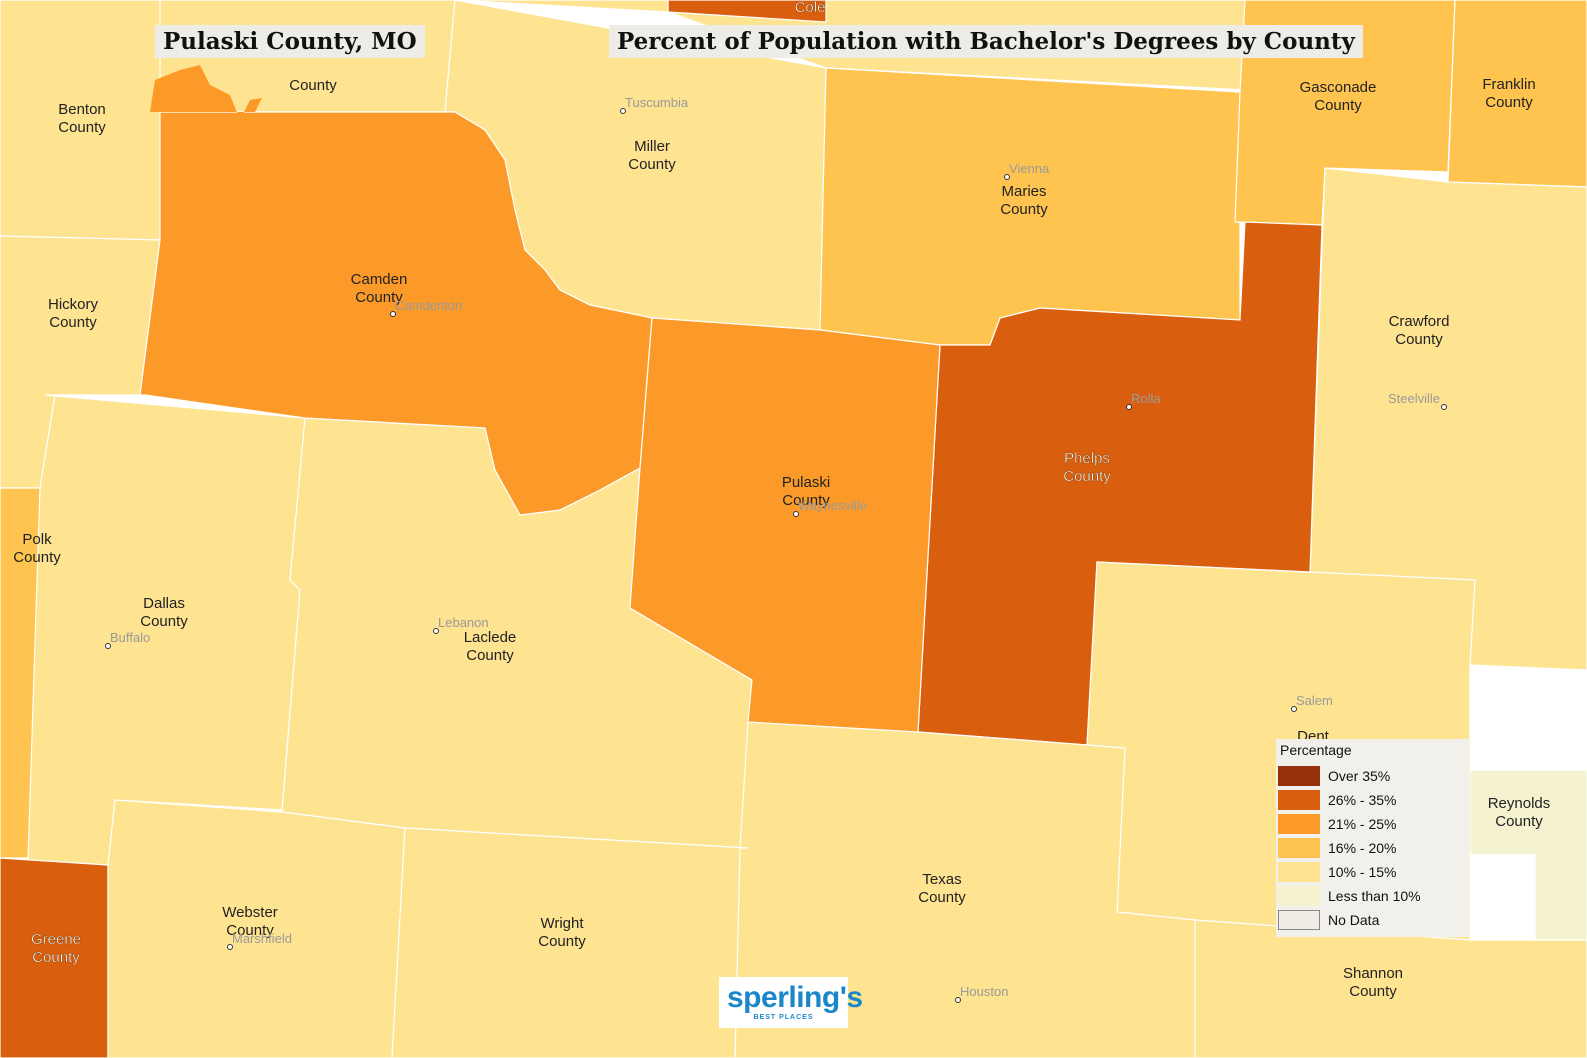 The width and height of the screenshot is (1587, 1058). I want to click on county-label-maries: Maries, so click(1023, 191).